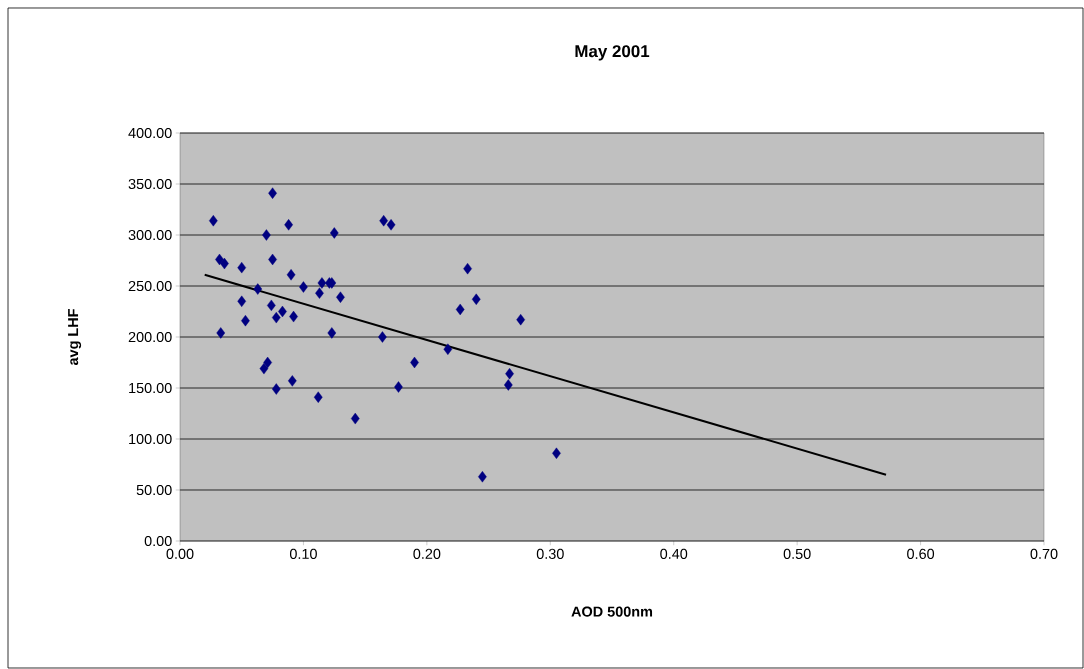  Describe the element at coordinates (150, 439) in the screenshot. I see `y-tick-label: 100.00` at that location.